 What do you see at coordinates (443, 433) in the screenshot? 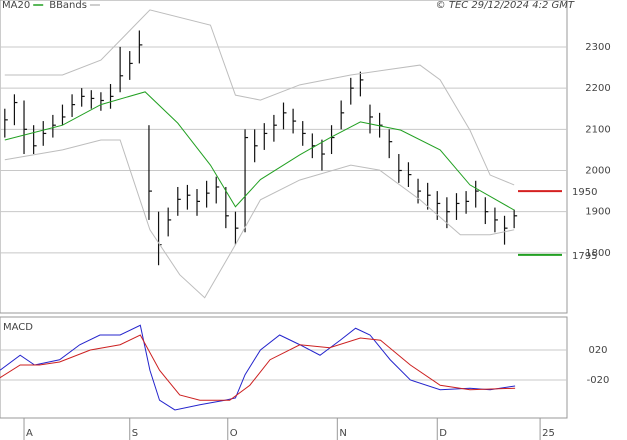
I see `x-tick-label: D` at bounding box center [443, 433].